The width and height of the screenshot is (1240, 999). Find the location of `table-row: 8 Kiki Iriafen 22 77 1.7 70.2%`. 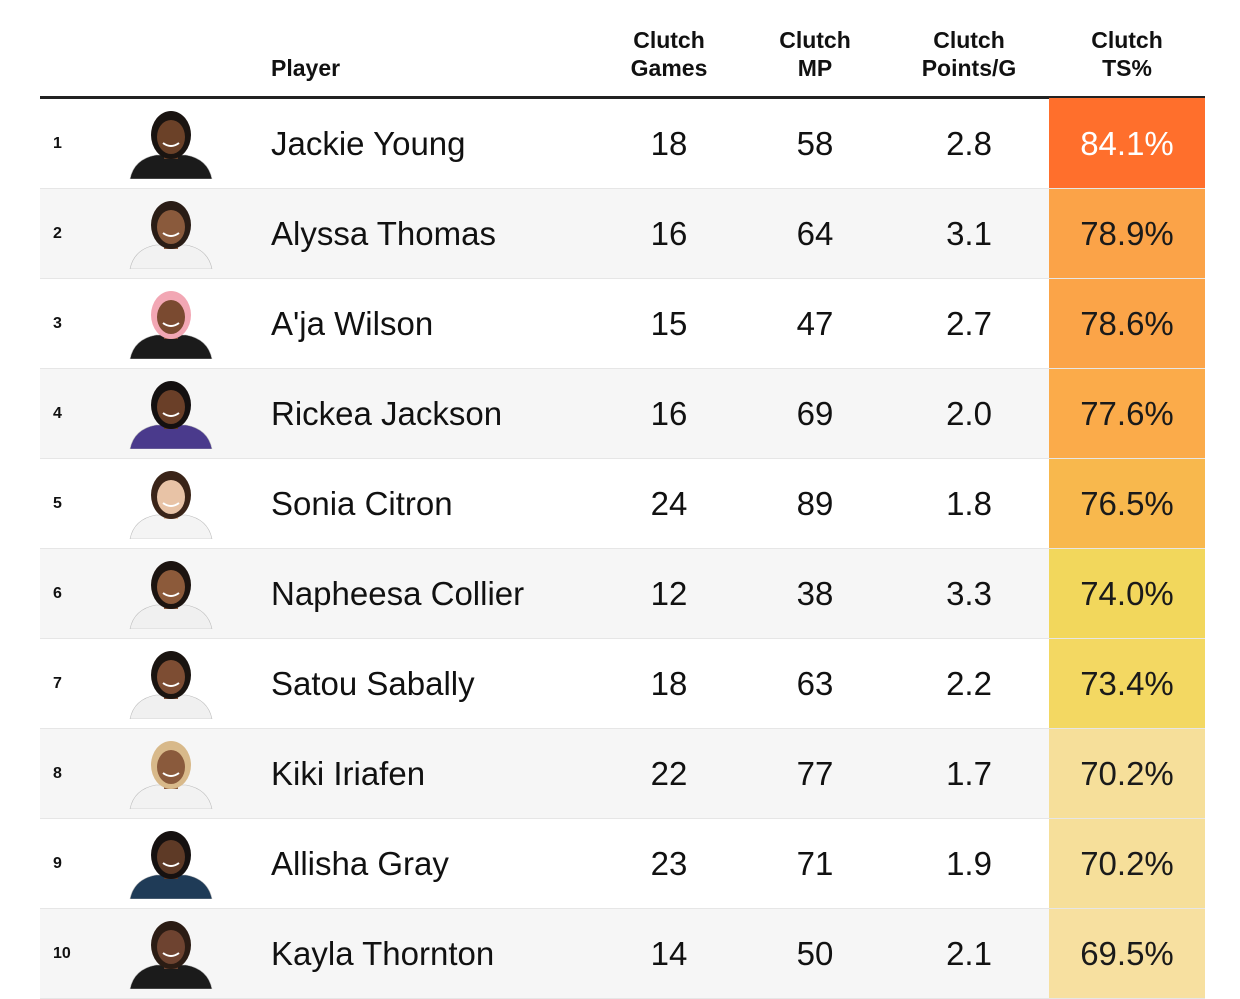

table-row: 8 Kiki Iriafen 22 77 1.7 70.2% is located at coordinates (622, 774).